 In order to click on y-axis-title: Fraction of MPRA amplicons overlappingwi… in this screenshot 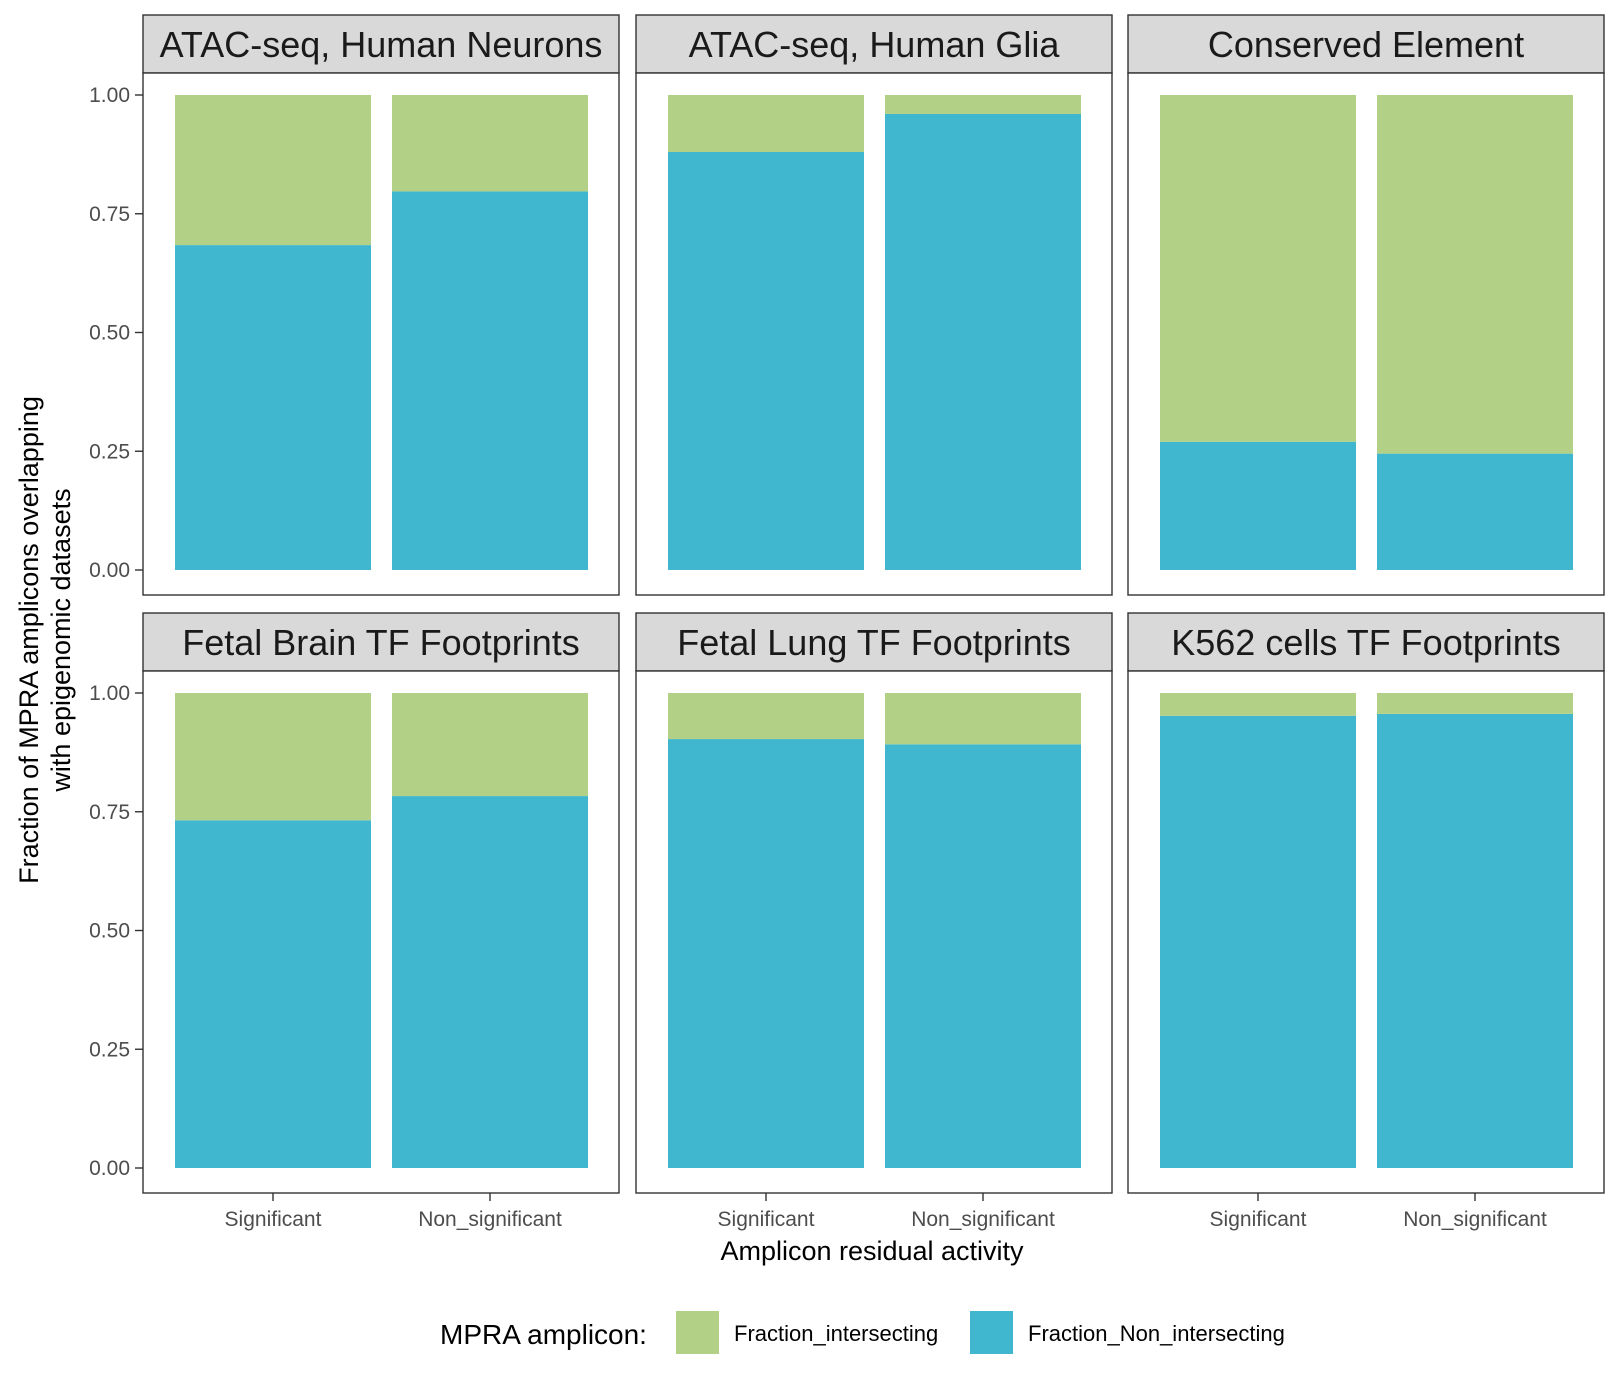, I will do `click(45, 640)`.